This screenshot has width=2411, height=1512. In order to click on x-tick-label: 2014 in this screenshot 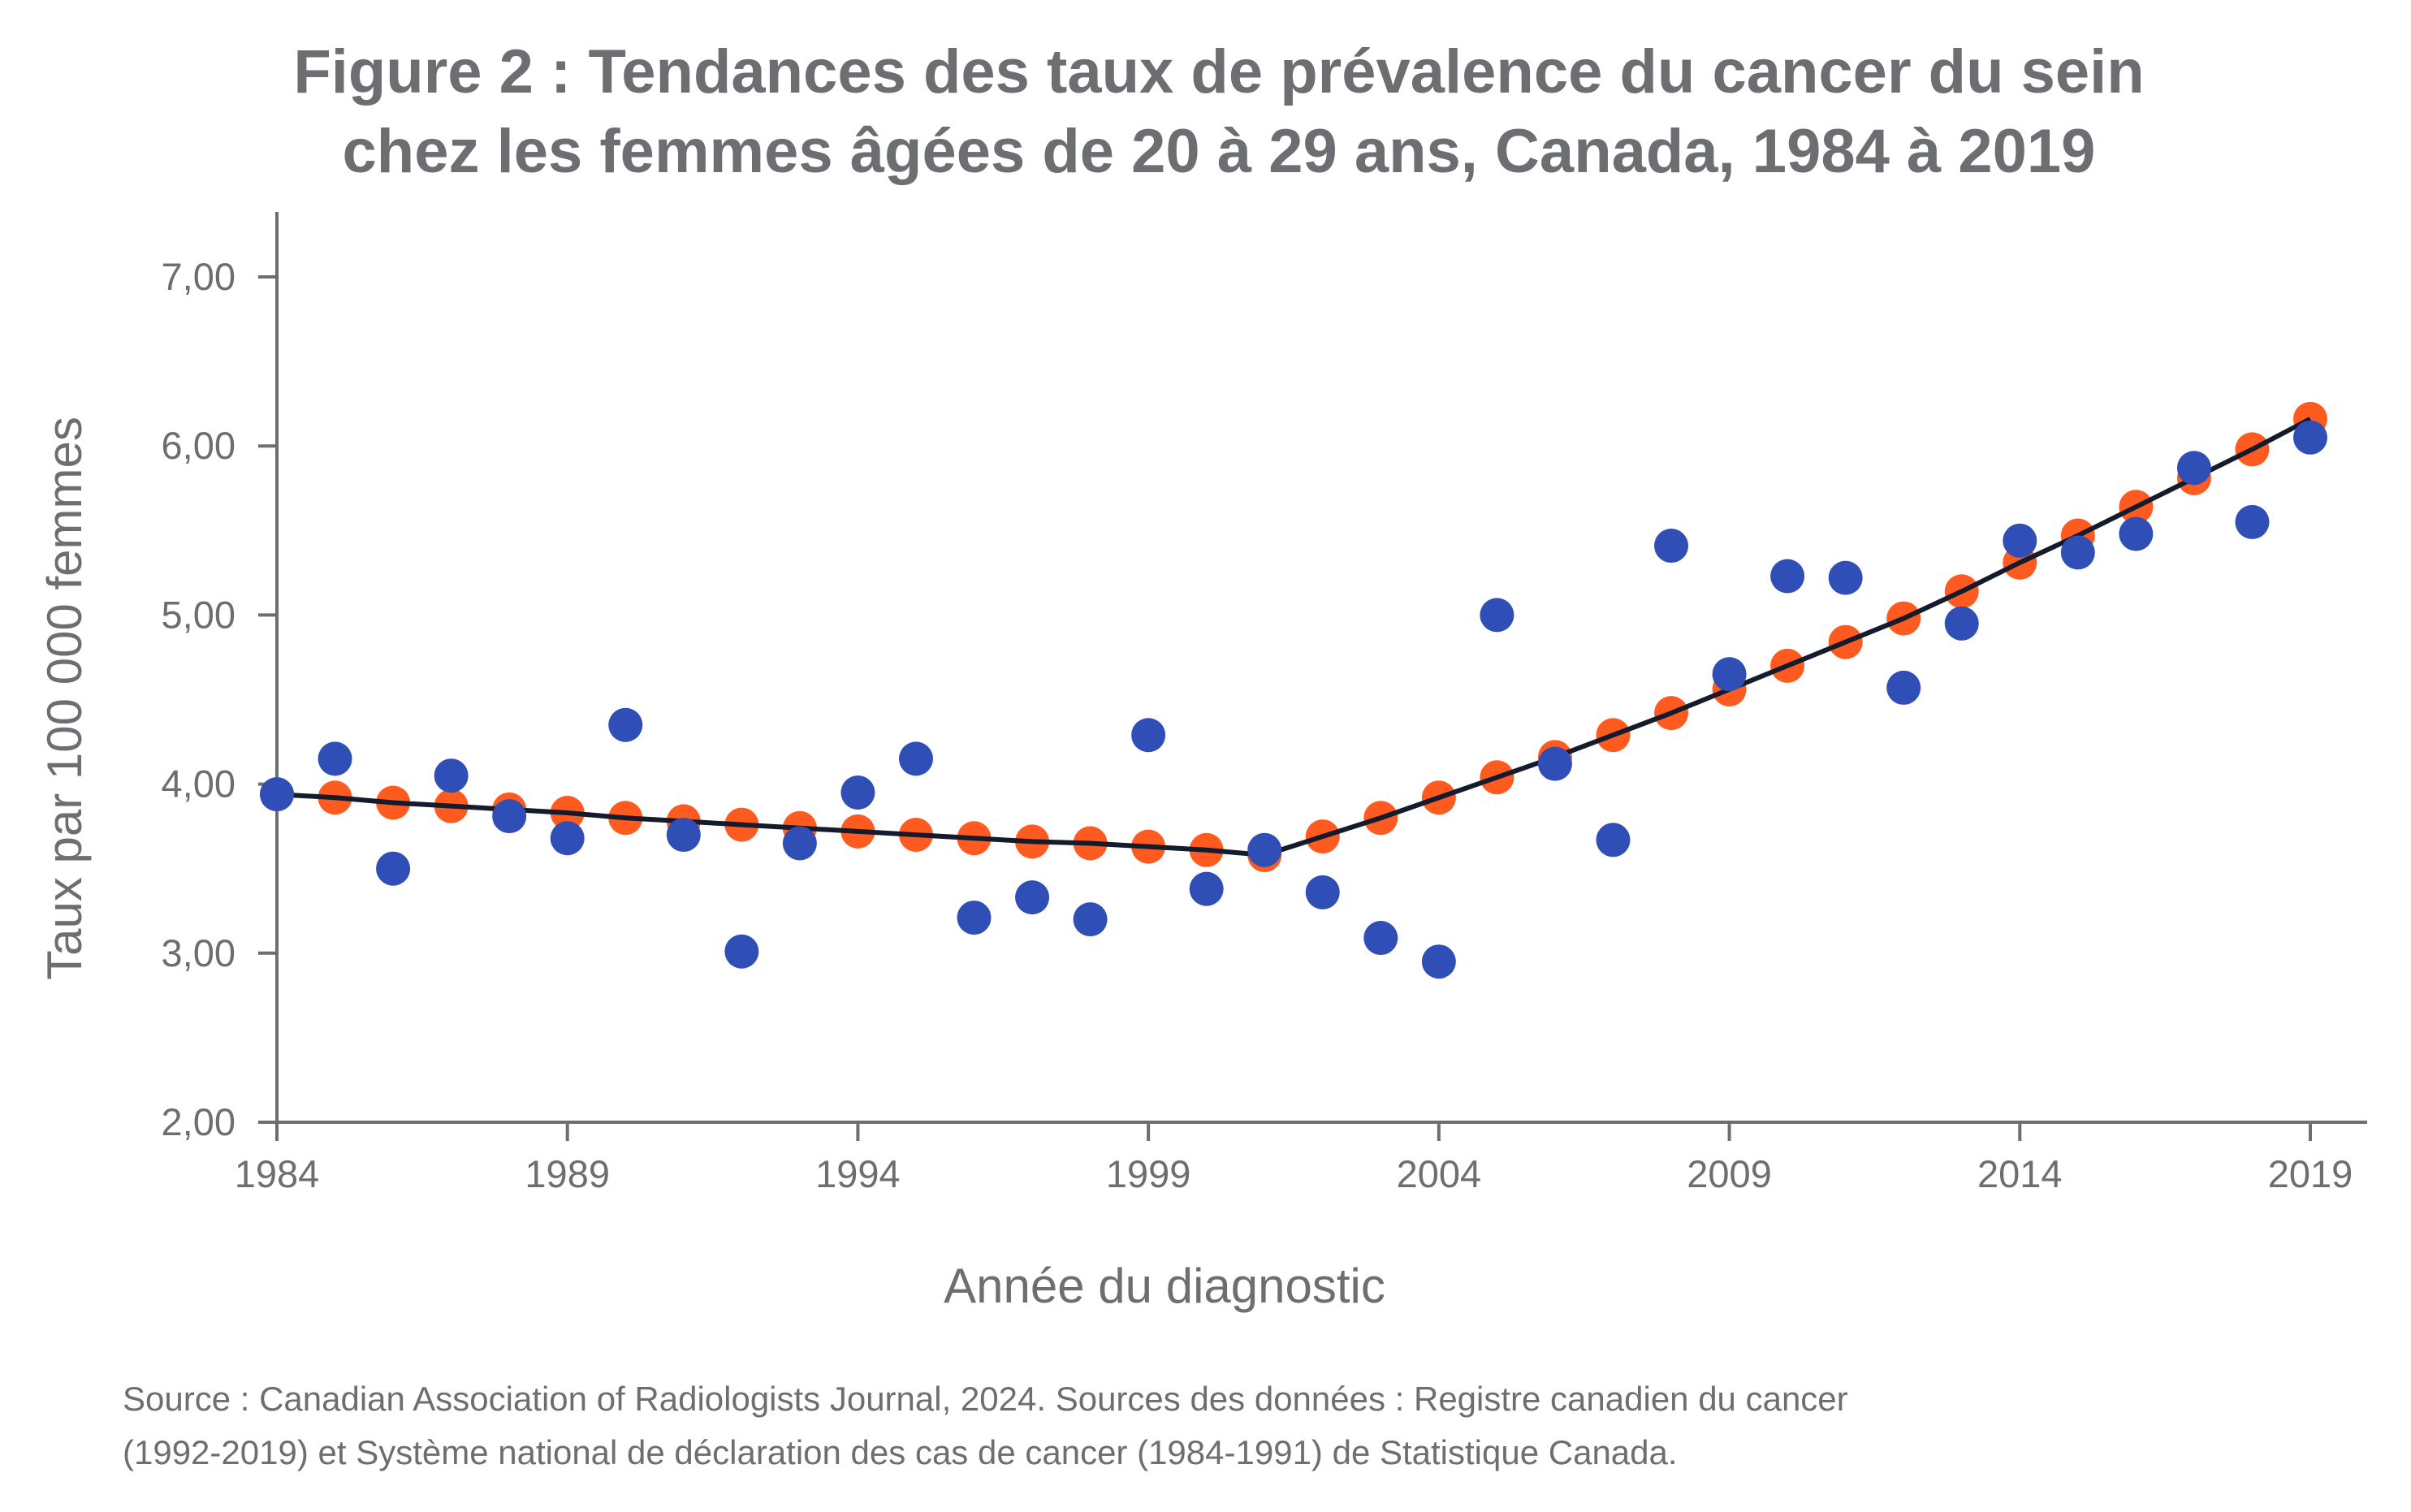, I will do `click(2020, 1173)`.